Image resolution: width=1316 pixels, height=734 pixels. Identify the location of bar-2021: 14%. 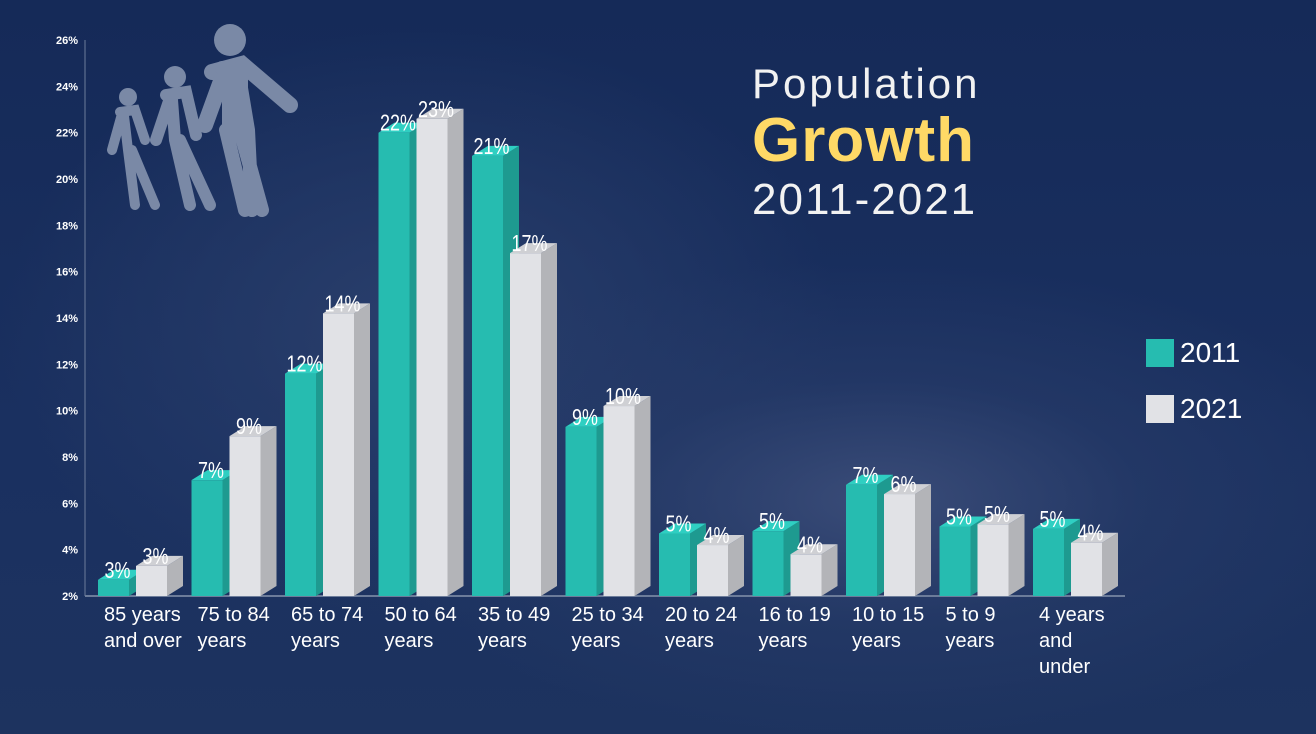
(346, 443).